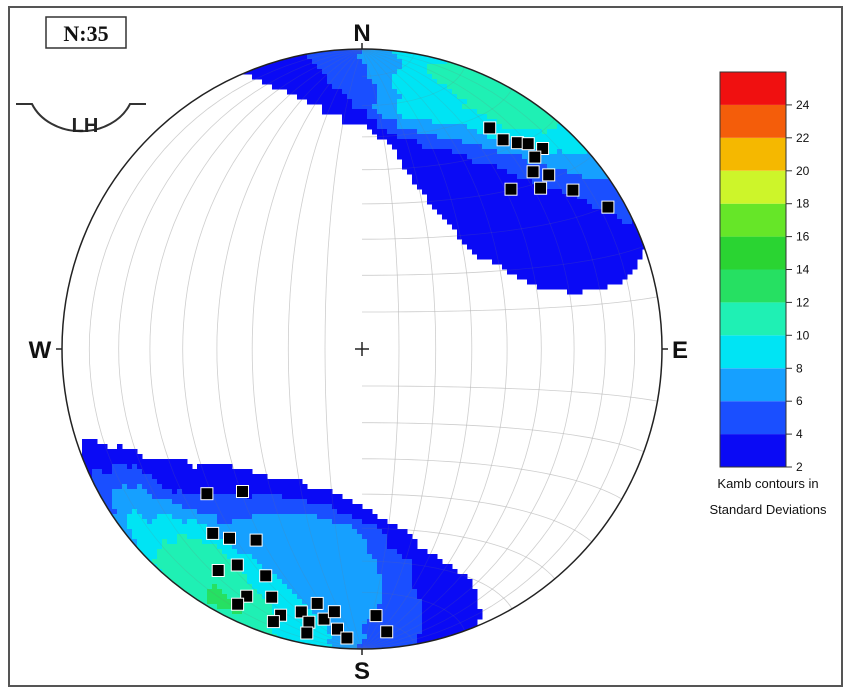  What do you see at coordinates (803, 270) in the screenshot?
I see `legend-tick-label: 14` at bounding box center [803, 270].